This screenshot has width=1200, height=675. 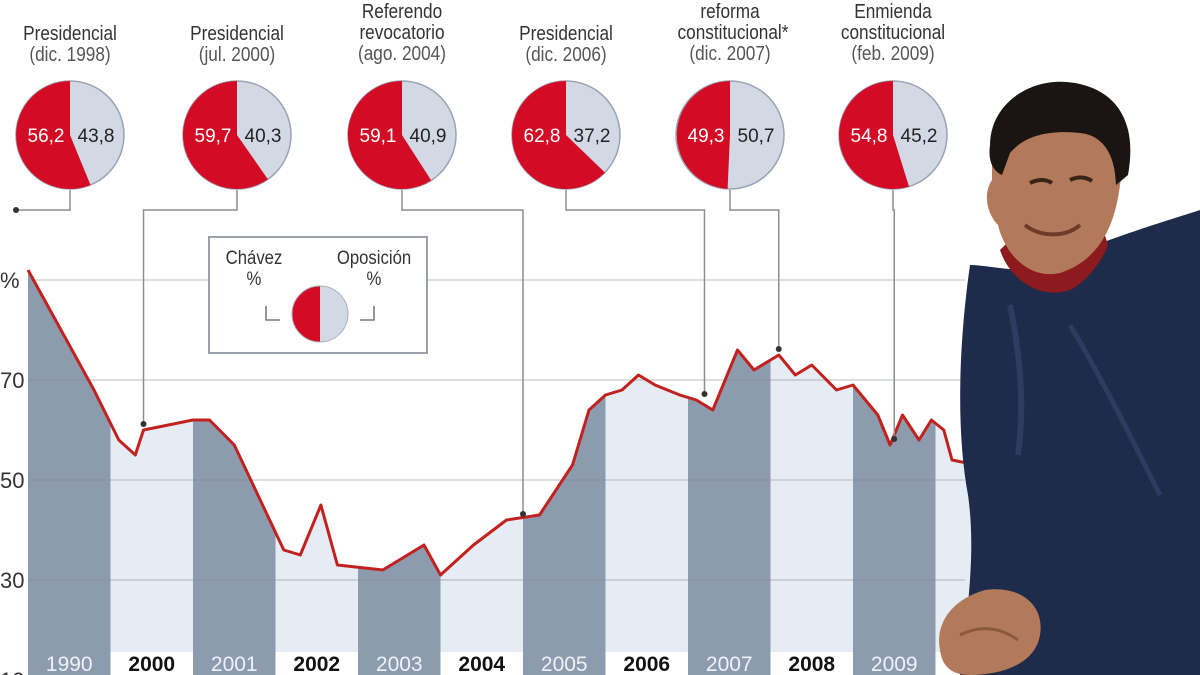 I want to click on election-title-5: Enmienda constitucional (feb. 2009), so click(x=893, y=33).